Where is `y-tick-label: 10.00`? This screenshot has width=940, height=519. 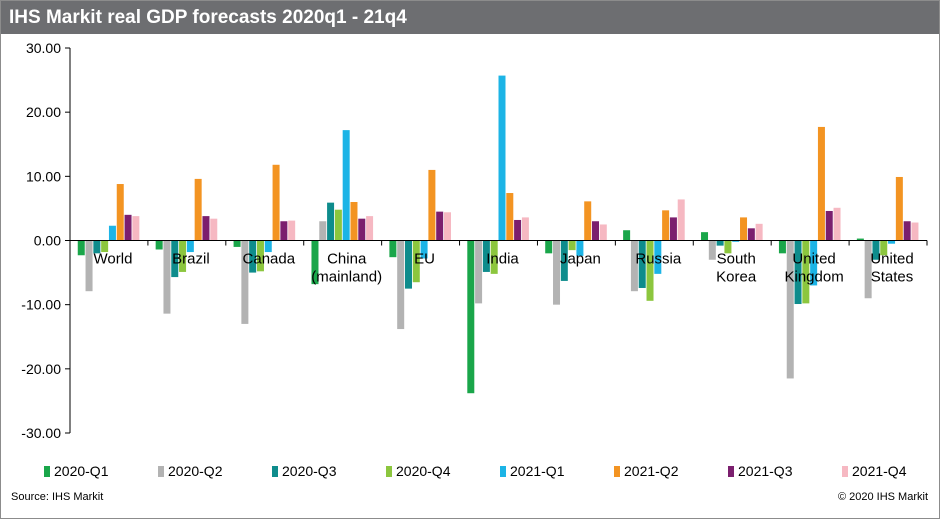 y-tick-label: 10.00 is located at coordinates (43, 176).